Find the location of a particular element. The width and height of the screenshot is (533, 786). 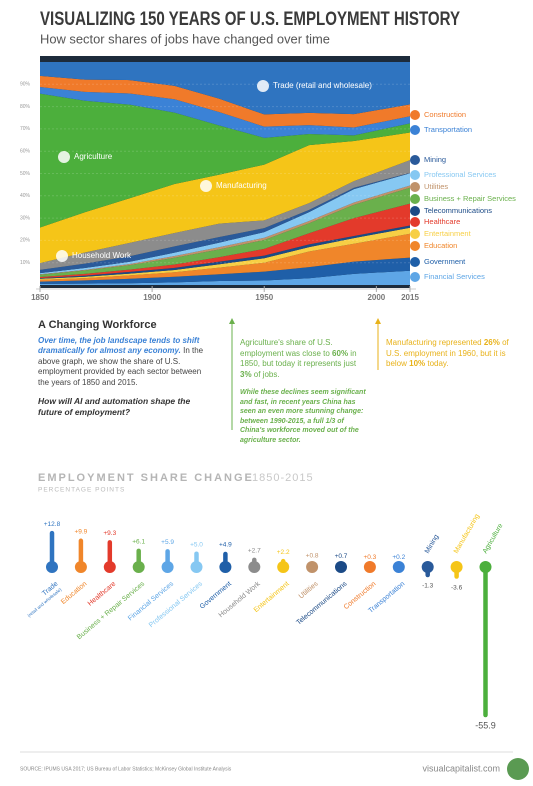

value-label: -1.3 is located at coordinates (428, 586).